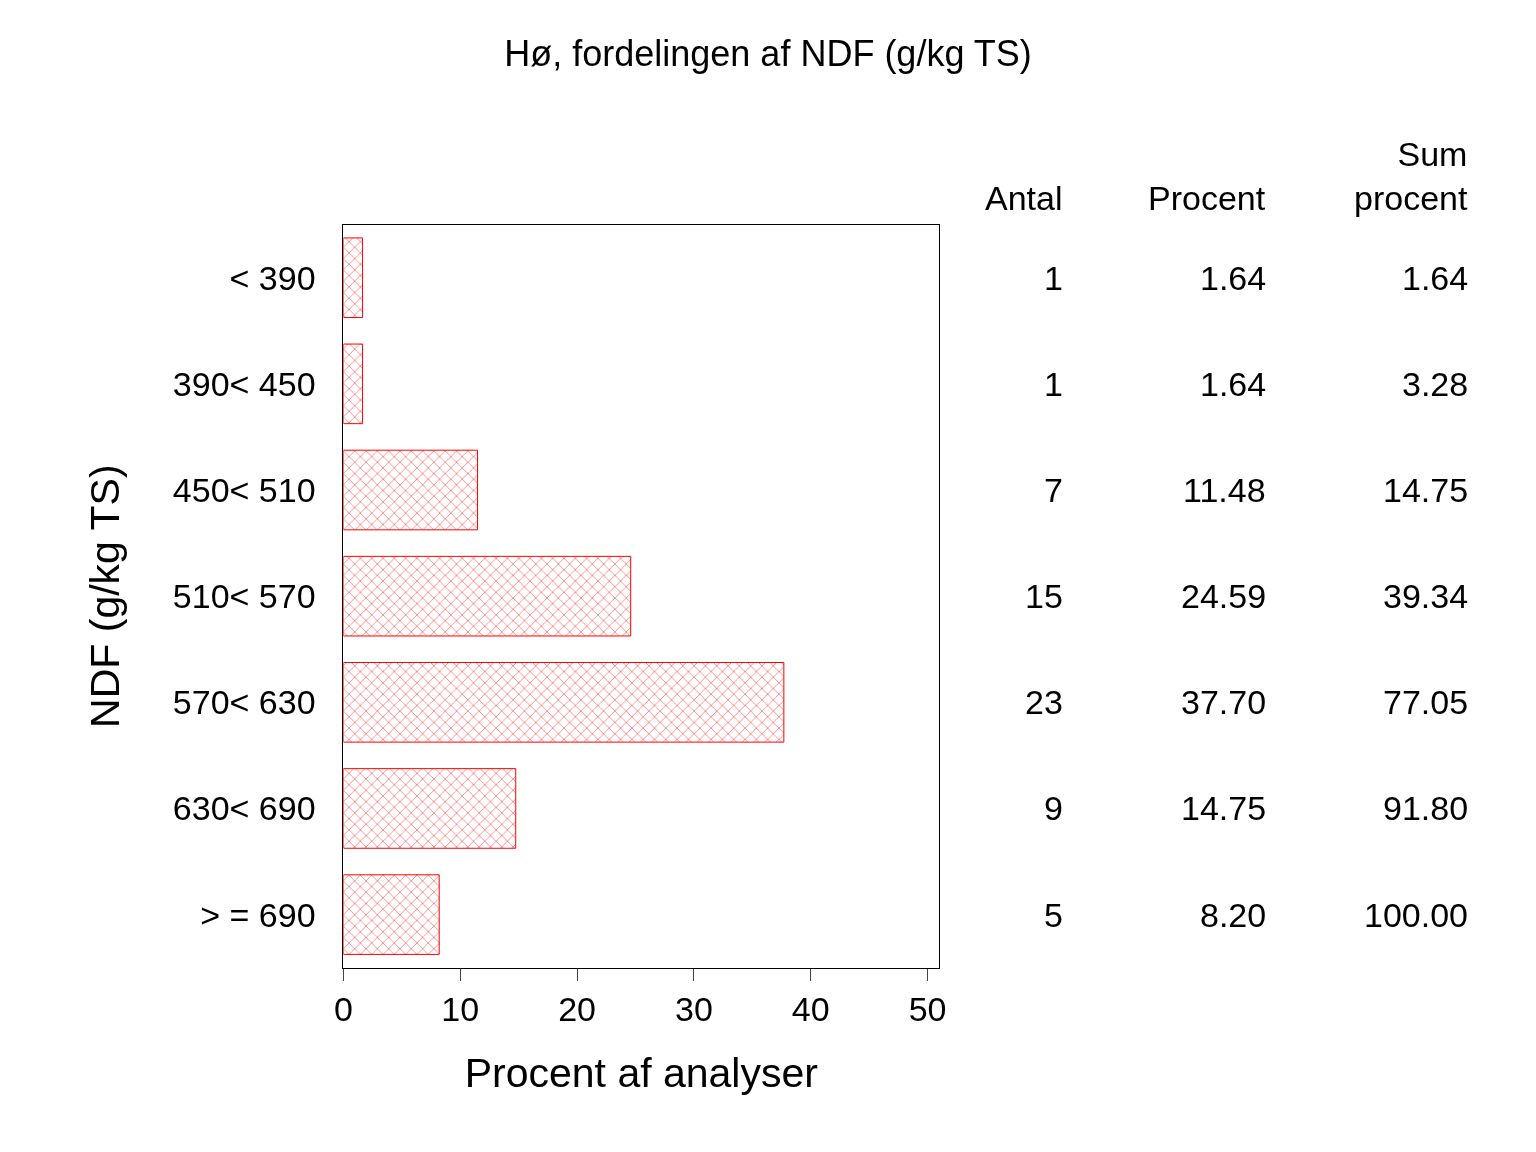  What do you see at coordinates (1224, 702) in the screenshot?
I see `text: 37.70` at bounding box center [1224, 702].